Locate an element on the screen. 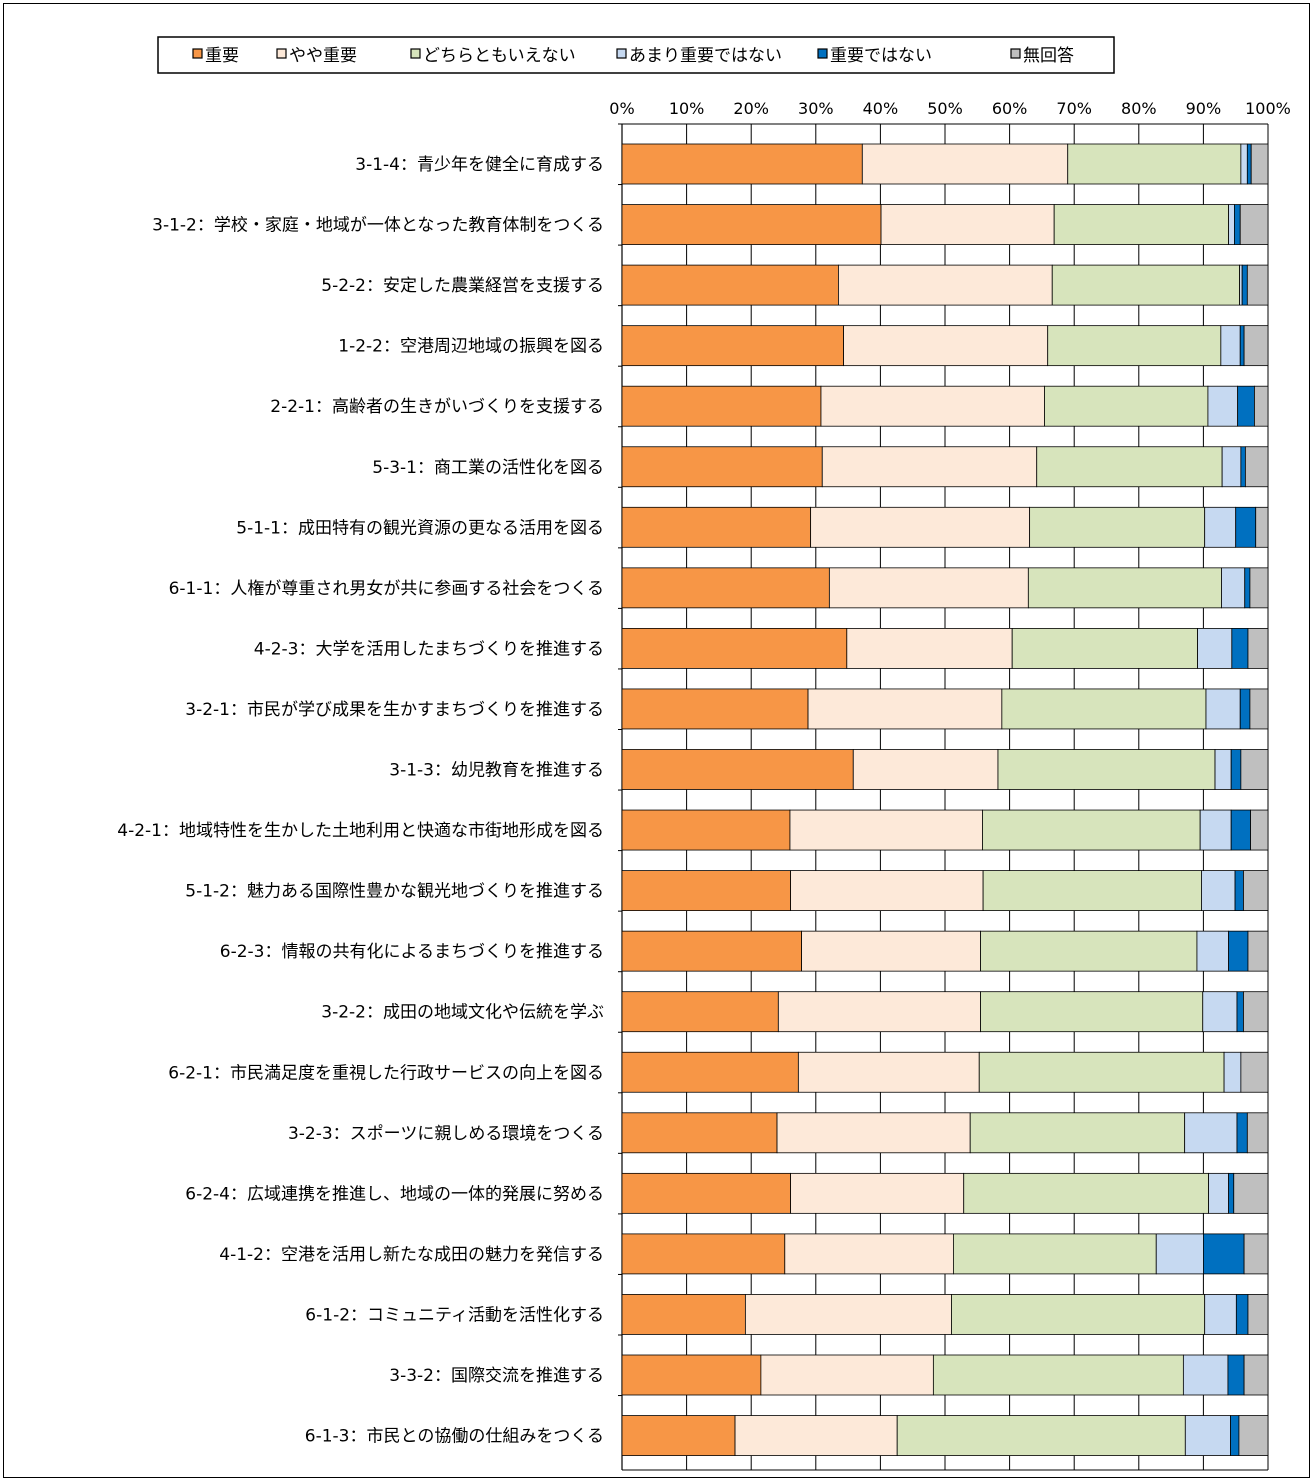 The image size is (1315, 1481). legend-label: 無回答 is located at coordinates (1048, 56).